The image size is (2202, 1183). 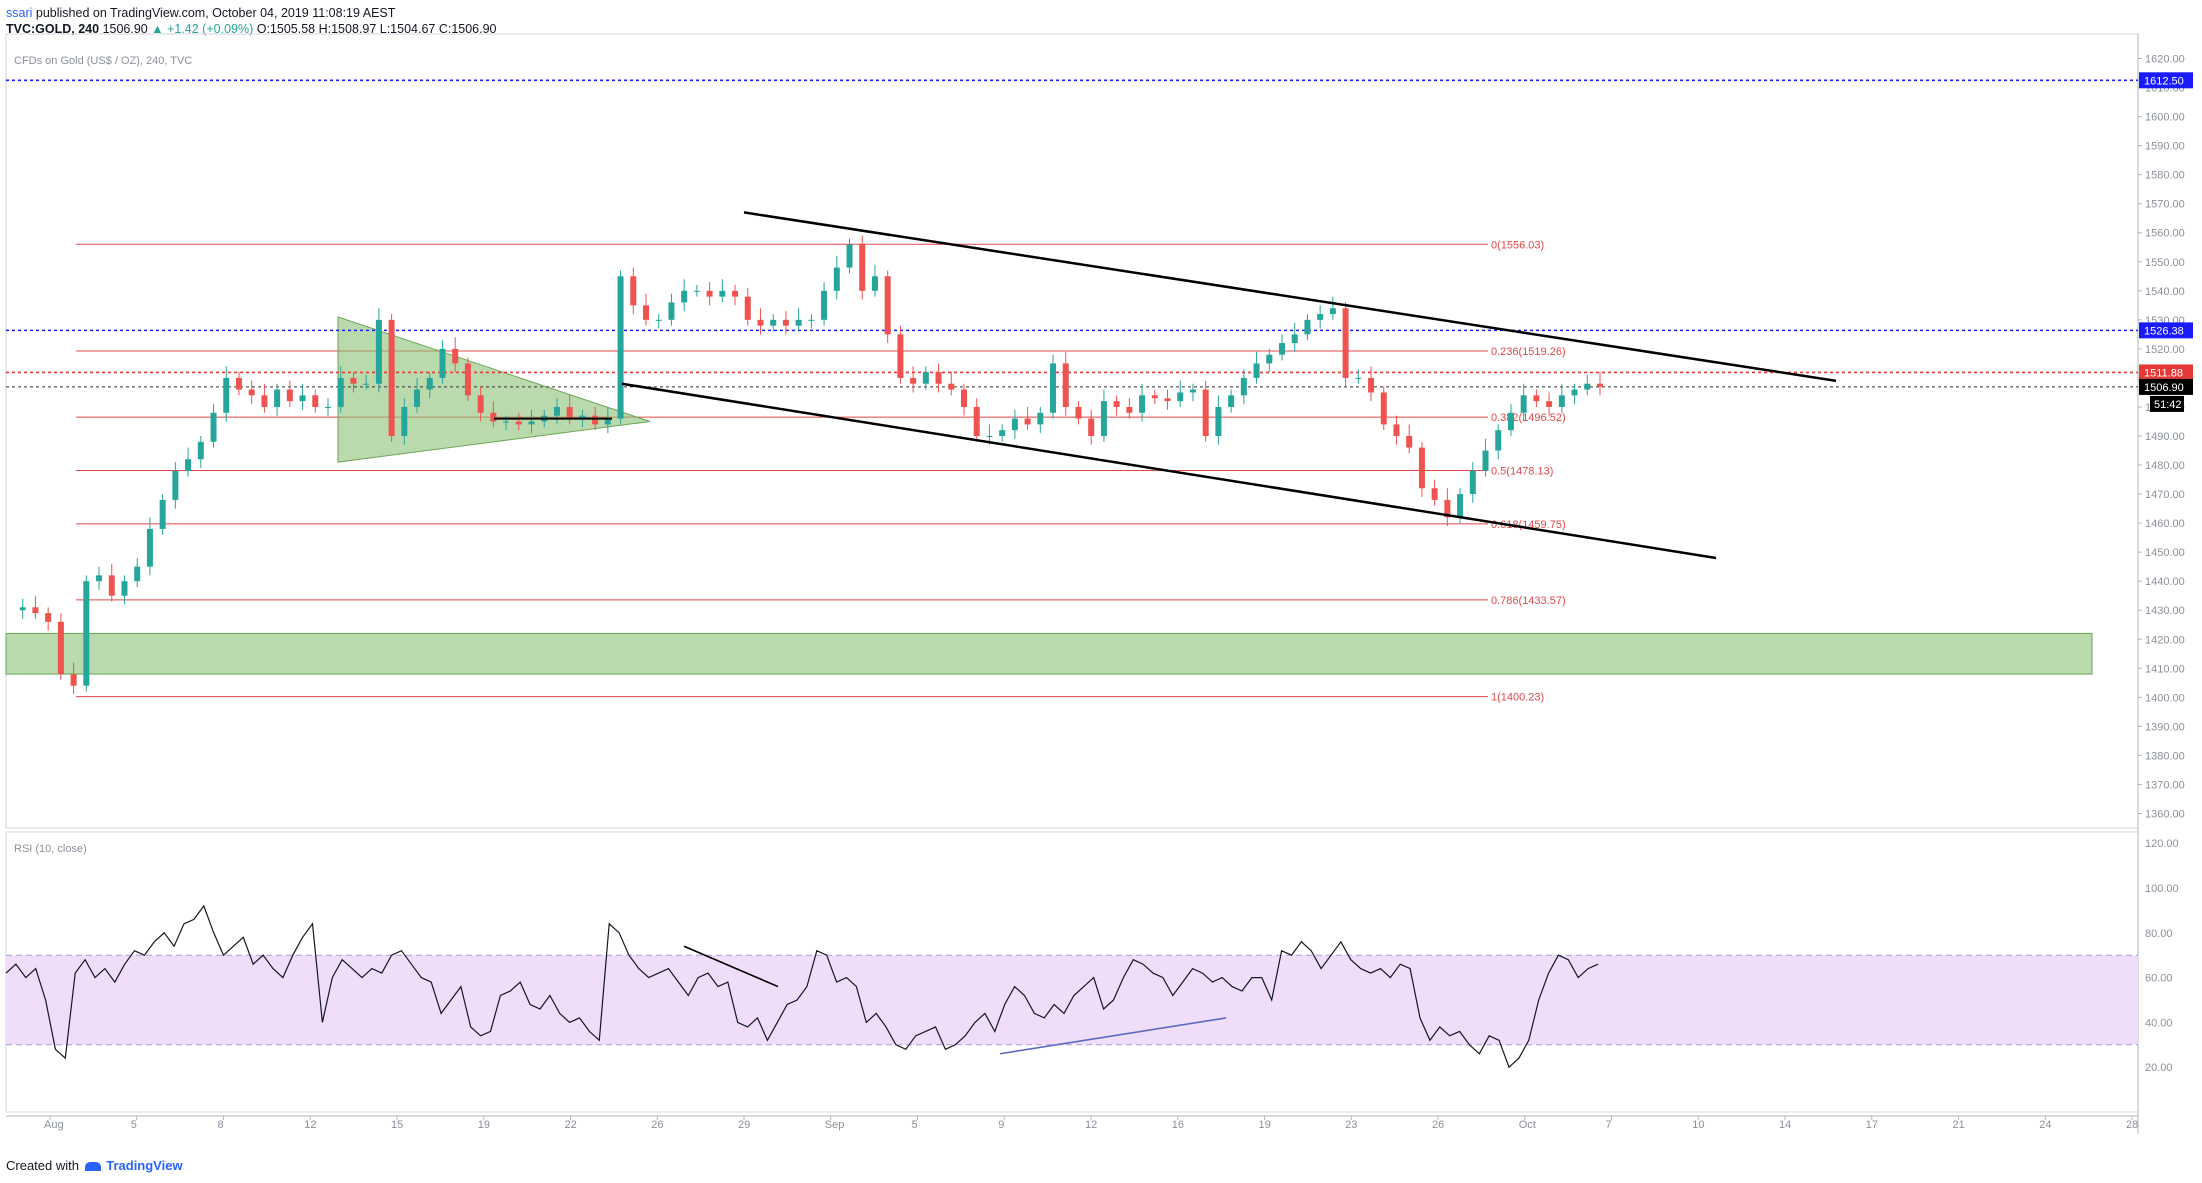 What do you see at coordinates (19, 13) in the screenshot?
I see `author-link: ssari` at bounding box center [19, 13].